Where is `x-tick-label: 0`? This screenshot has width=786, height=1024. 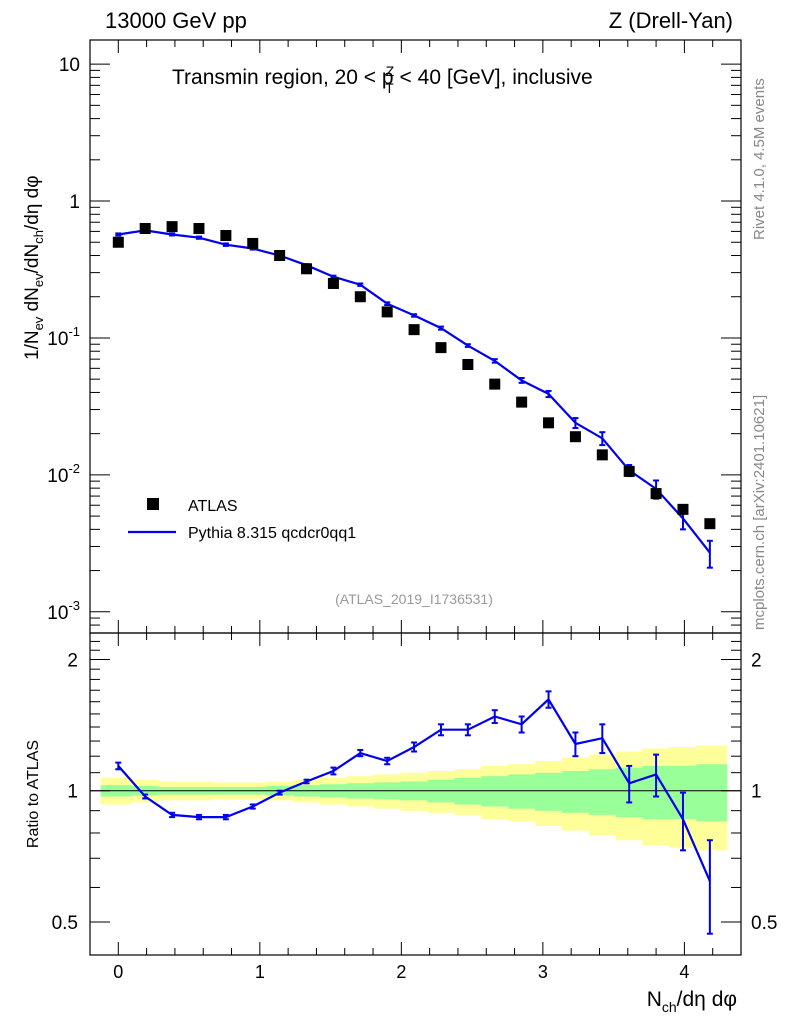 x-tick-label: 0 is located at coordinates (118, 972).